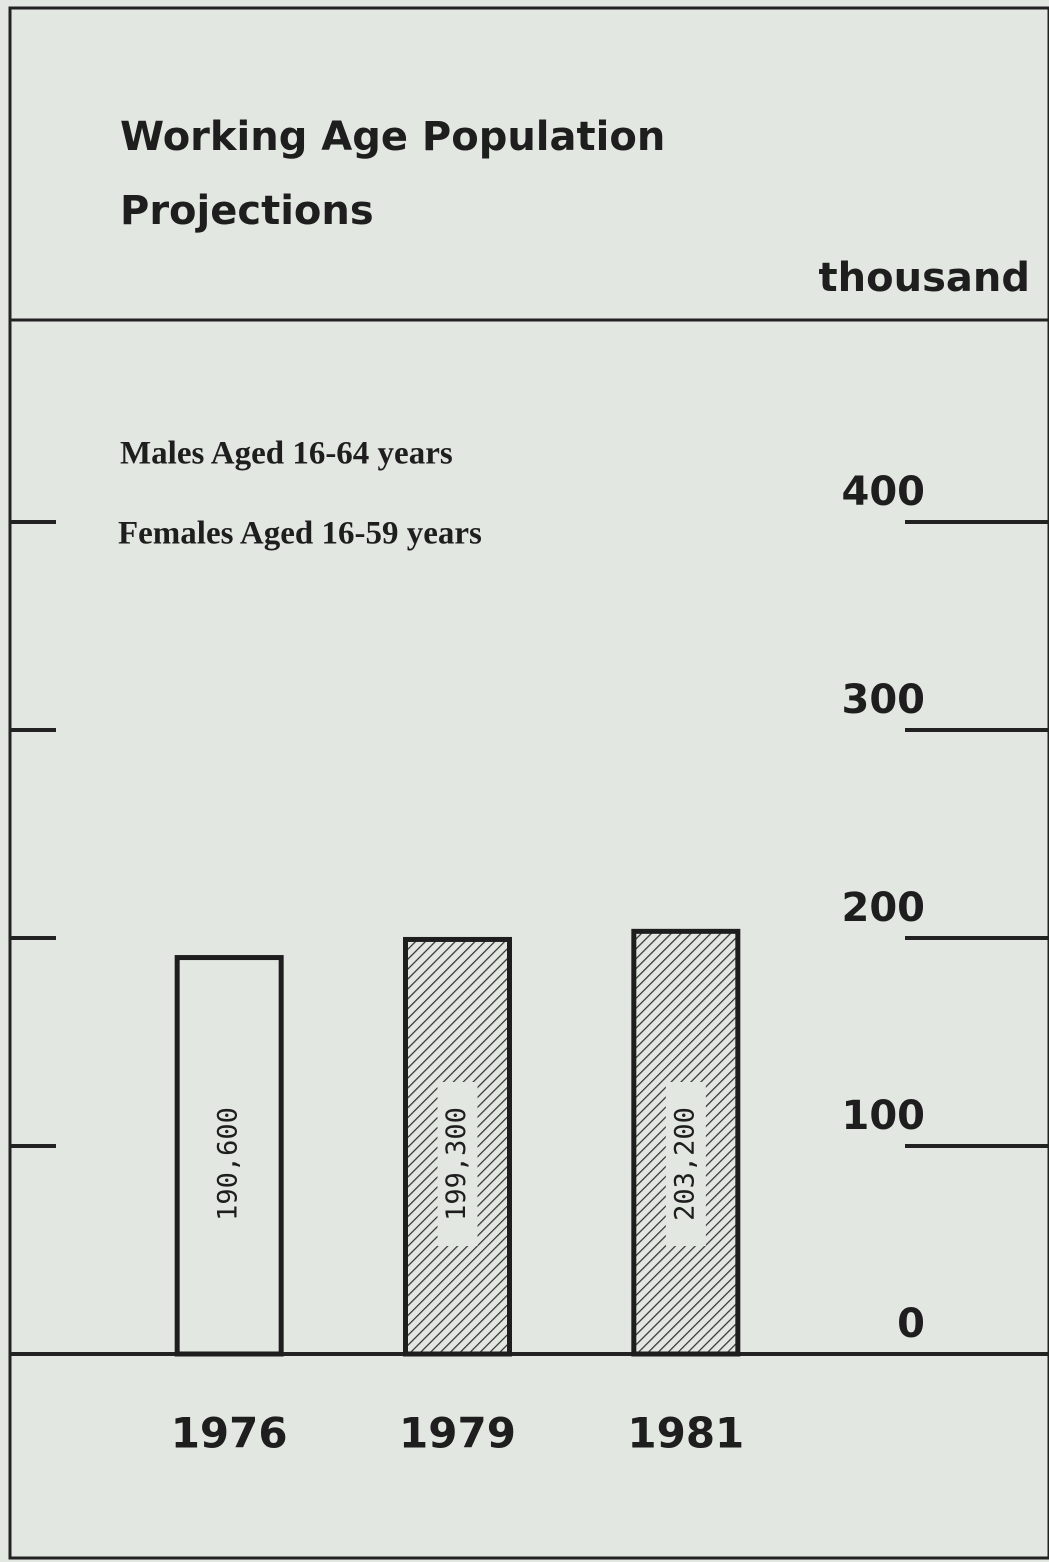 The image size is (1049, 1562). Describe the element at coordinates (300, 534) in the screenshot. I see `note: Females Aged 16-59 years` at that location.